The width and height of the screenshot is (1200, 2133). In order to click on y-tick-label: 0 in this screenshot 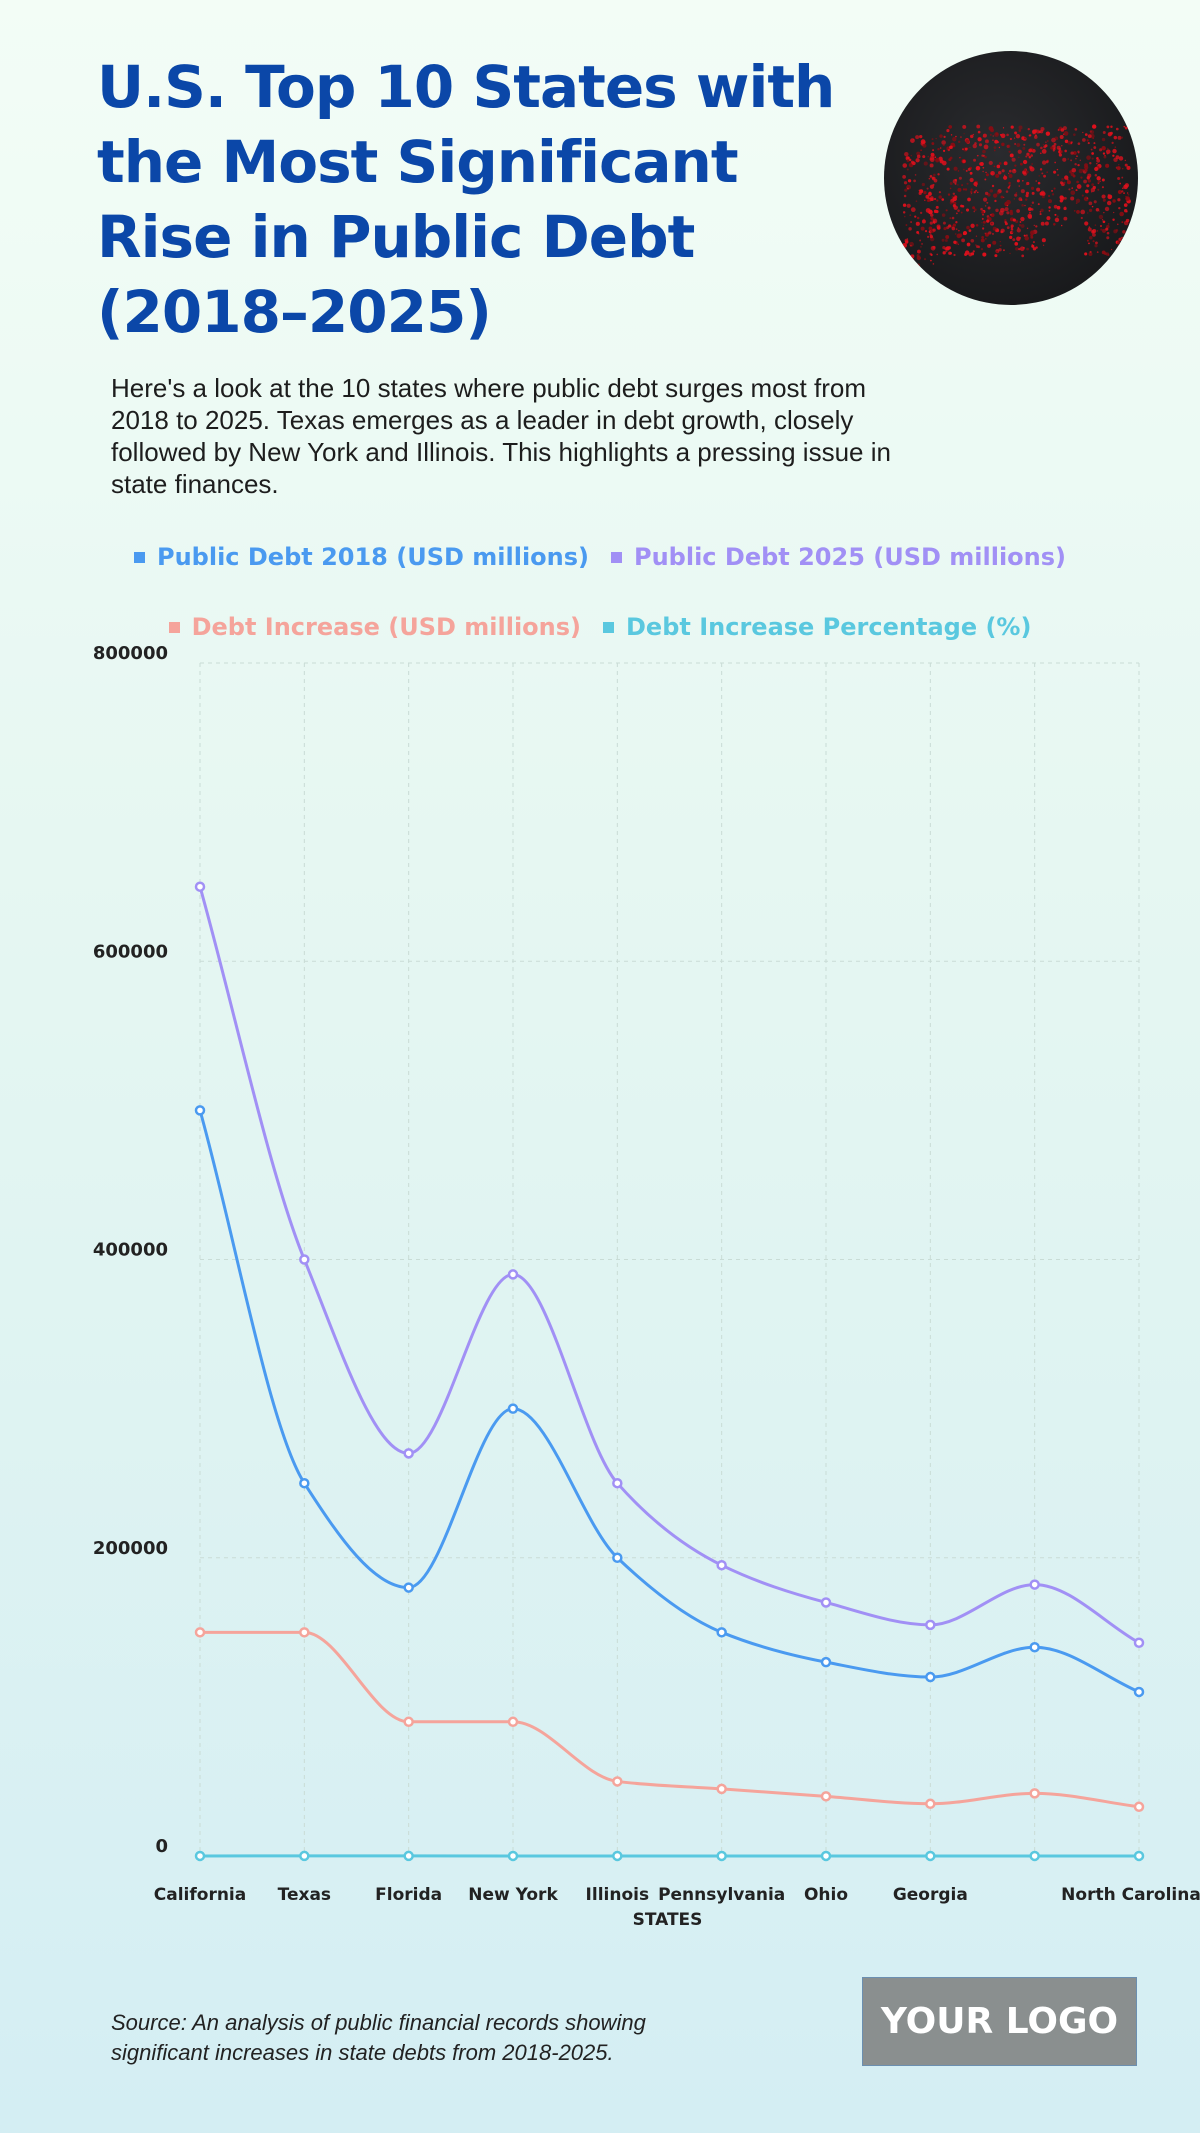, I will do `click(161, 1846)`.